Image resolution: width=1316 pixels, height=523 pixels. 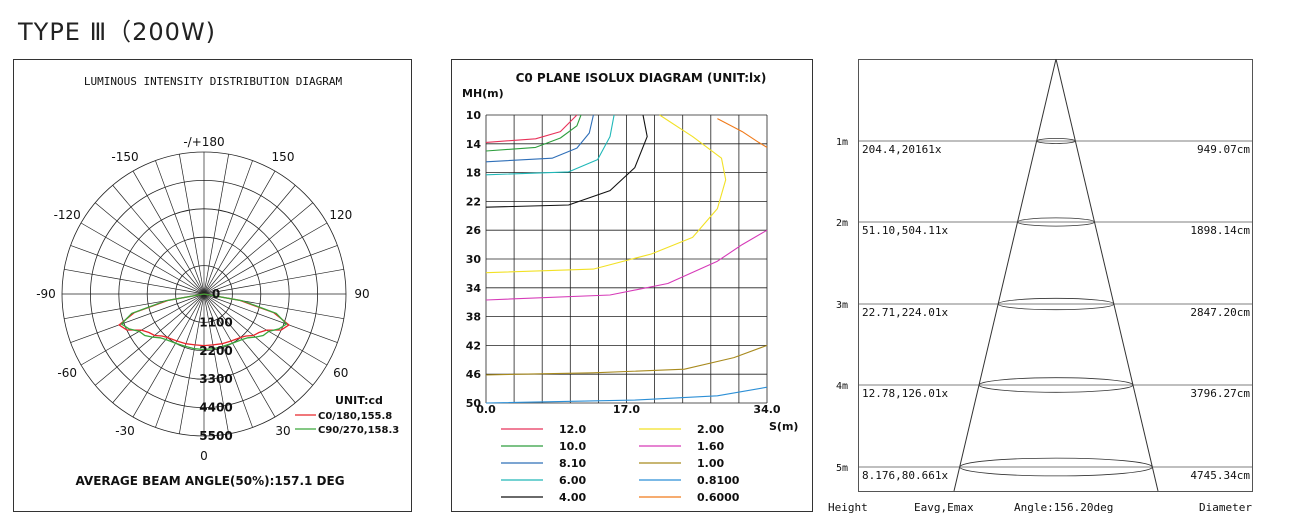 What do you see at coordinates (842, 305) in the screenshot?
I see `cone-row-height: 3m` at bounding box center [842, 305].